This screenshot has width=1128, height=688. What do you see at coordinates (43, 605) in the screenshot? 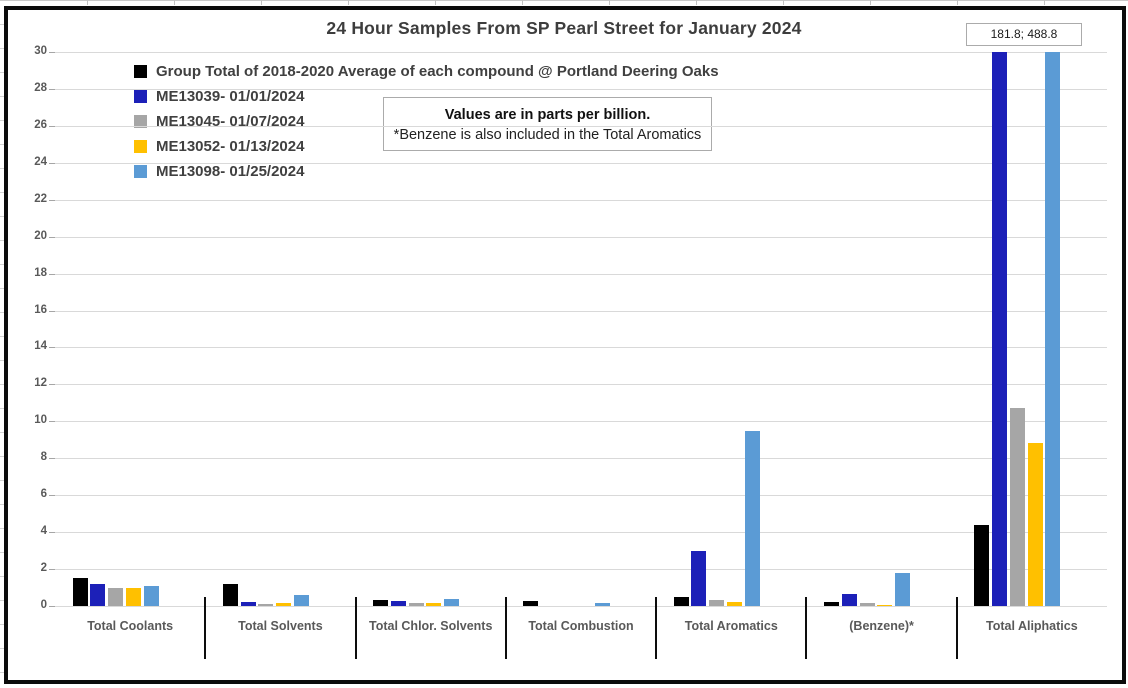
I see `y-axis-label: 0` at bounding box center [43, 605].